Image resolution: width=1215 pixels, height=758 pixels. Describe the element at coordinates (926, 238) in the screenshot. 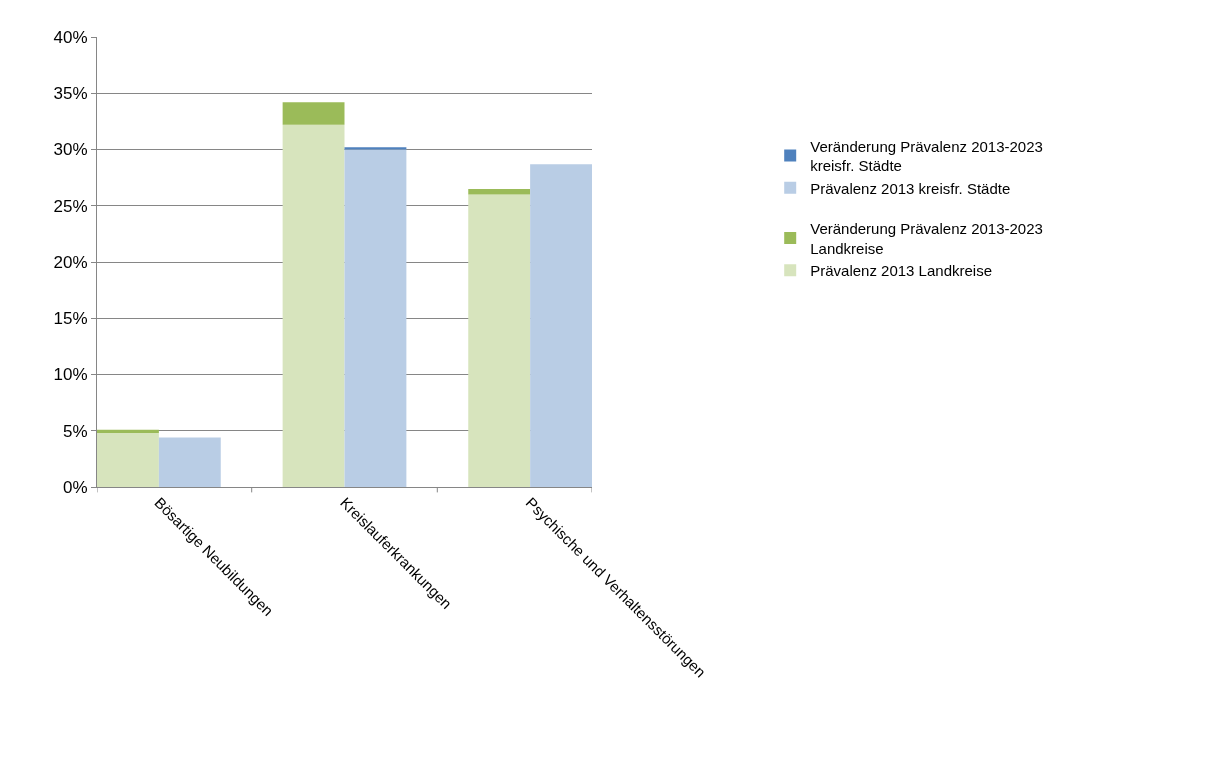

I see `legend-label: Veränderung Prävalenz 2013-2023 Landkreise` at that location.